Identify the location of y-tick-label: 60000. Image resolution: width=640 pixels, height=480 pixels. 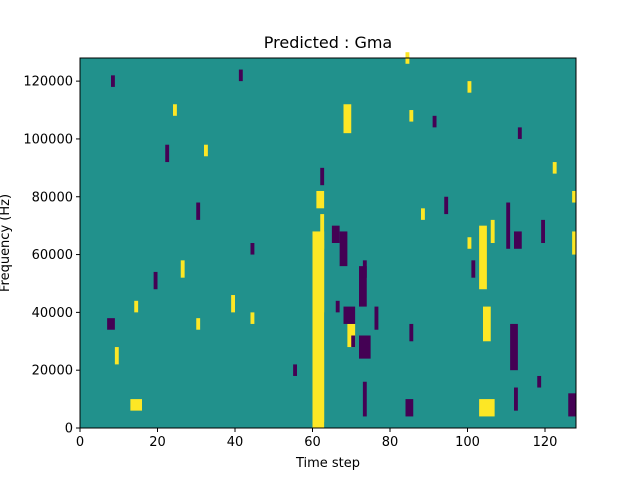
(52, 255).